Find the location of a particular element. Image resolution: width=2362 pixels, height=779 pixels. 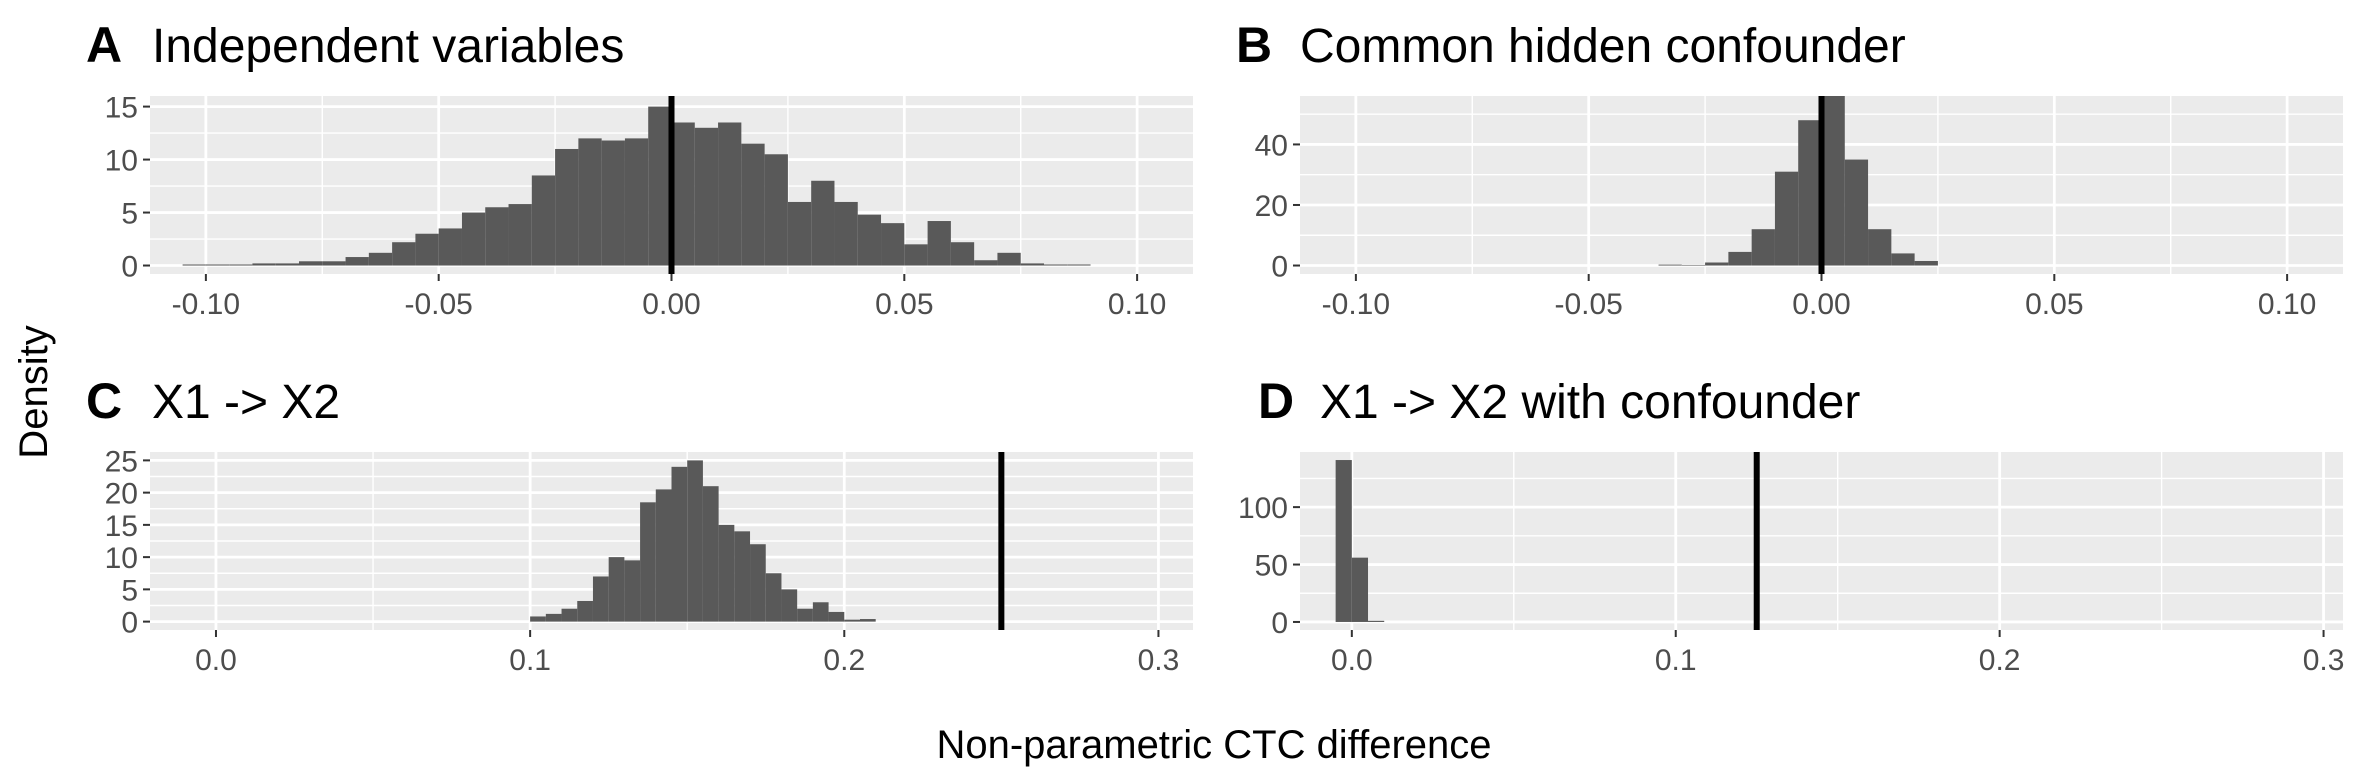

panel-letter: D is located at coordinates (1276, 401).